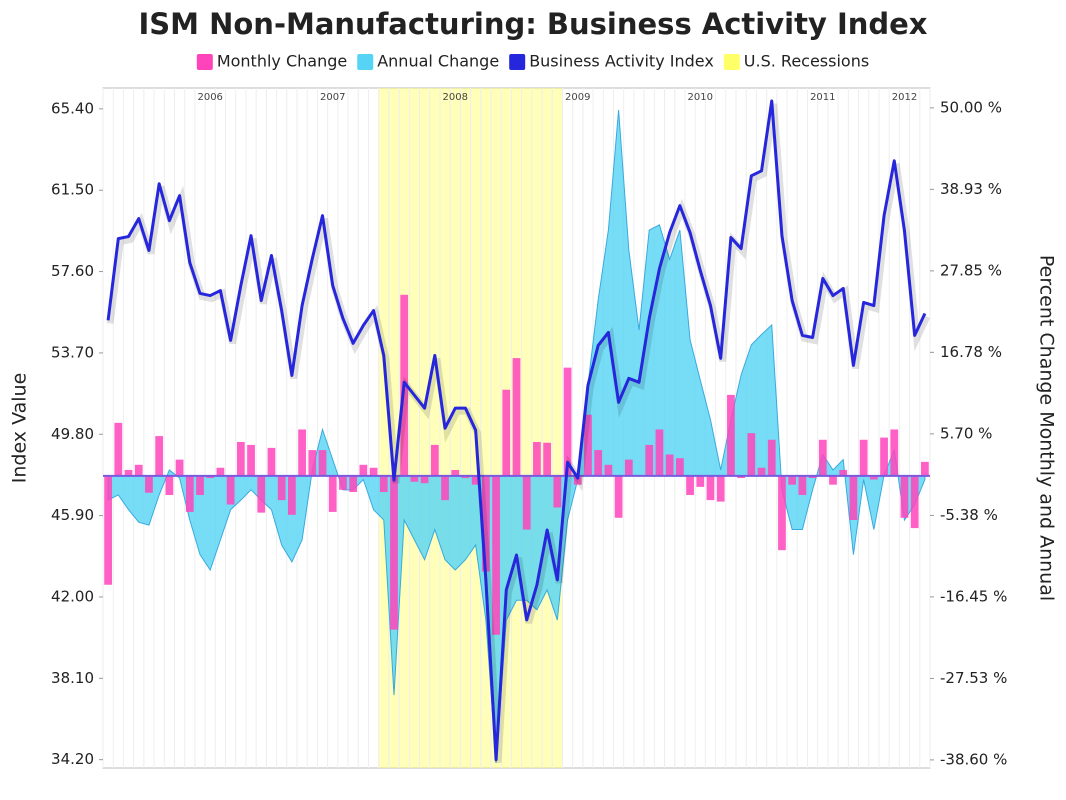 The height and width of the screenshot is (800, 1066). Describe the element at coordinates (822, 97) in the screenshot. I see `x-tick-label: 2011` at that location.